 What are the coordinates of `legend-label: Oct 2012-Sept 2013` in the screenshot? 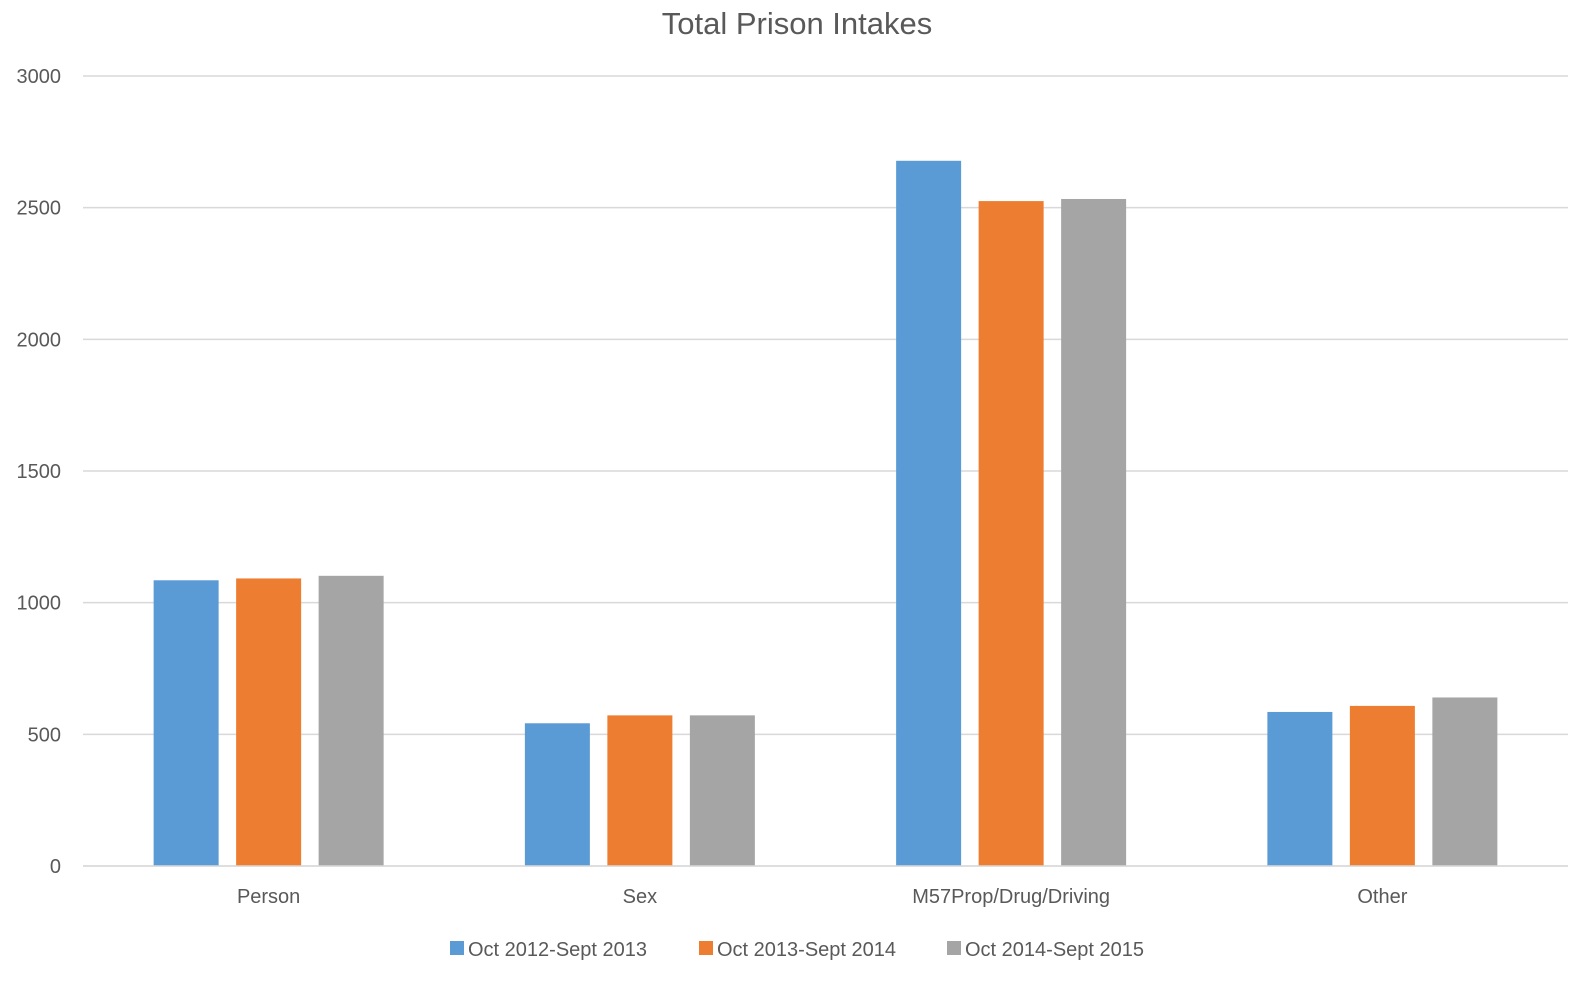 It's located at (557, 950).